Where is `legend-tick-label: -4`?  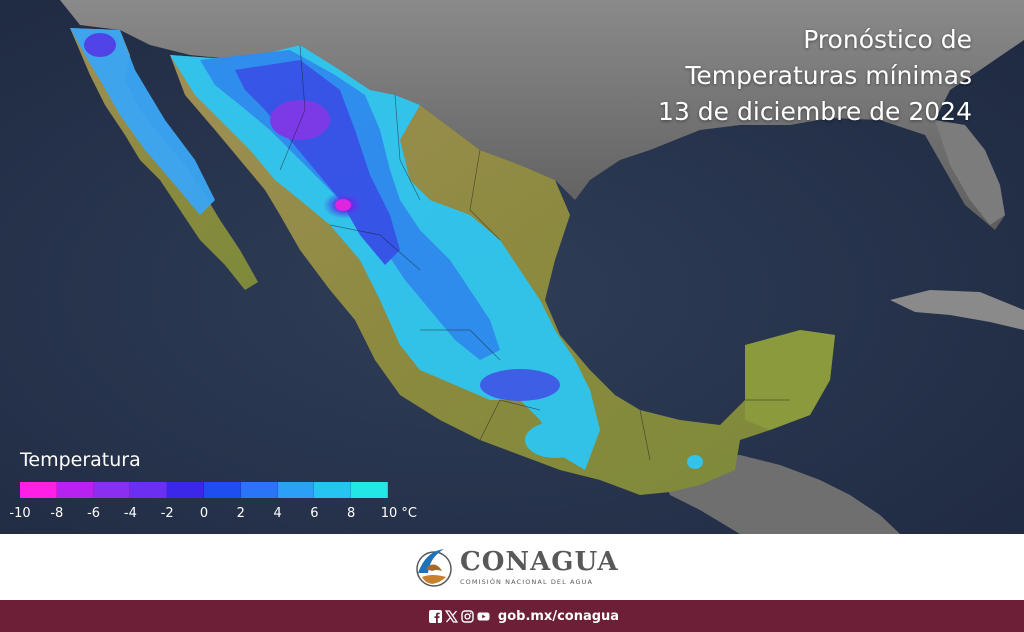 legend-tick-label: -4 is located at coordinates (130, 513).